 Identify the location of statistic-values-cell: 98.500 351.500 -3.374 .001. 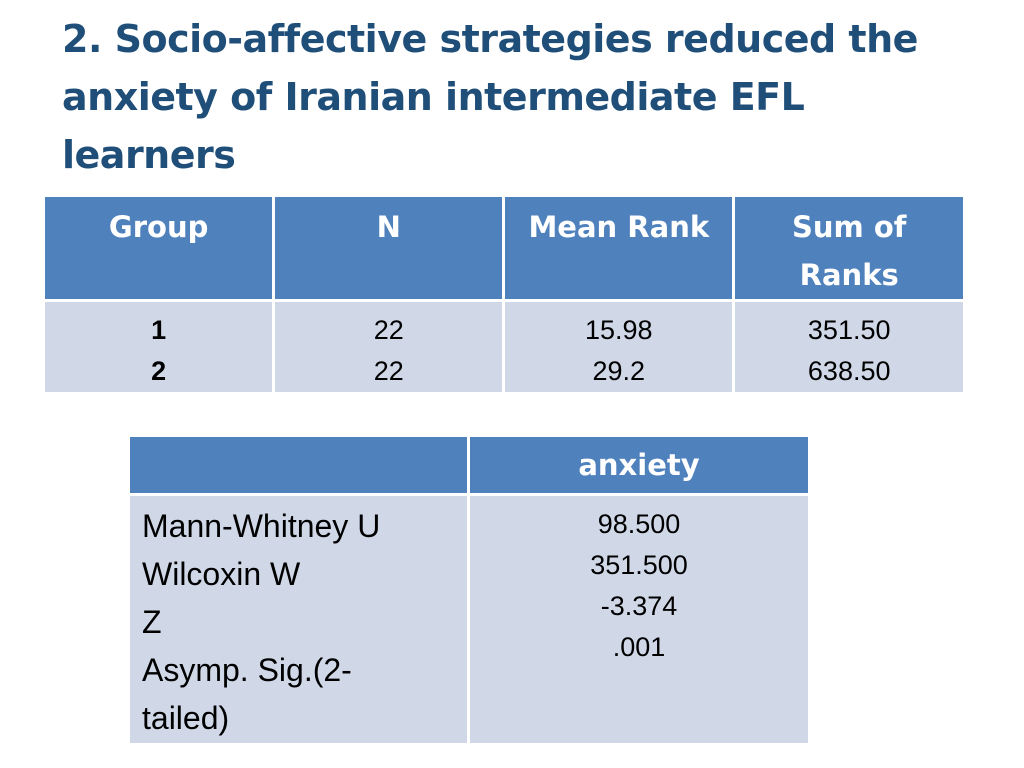
(639, 619).